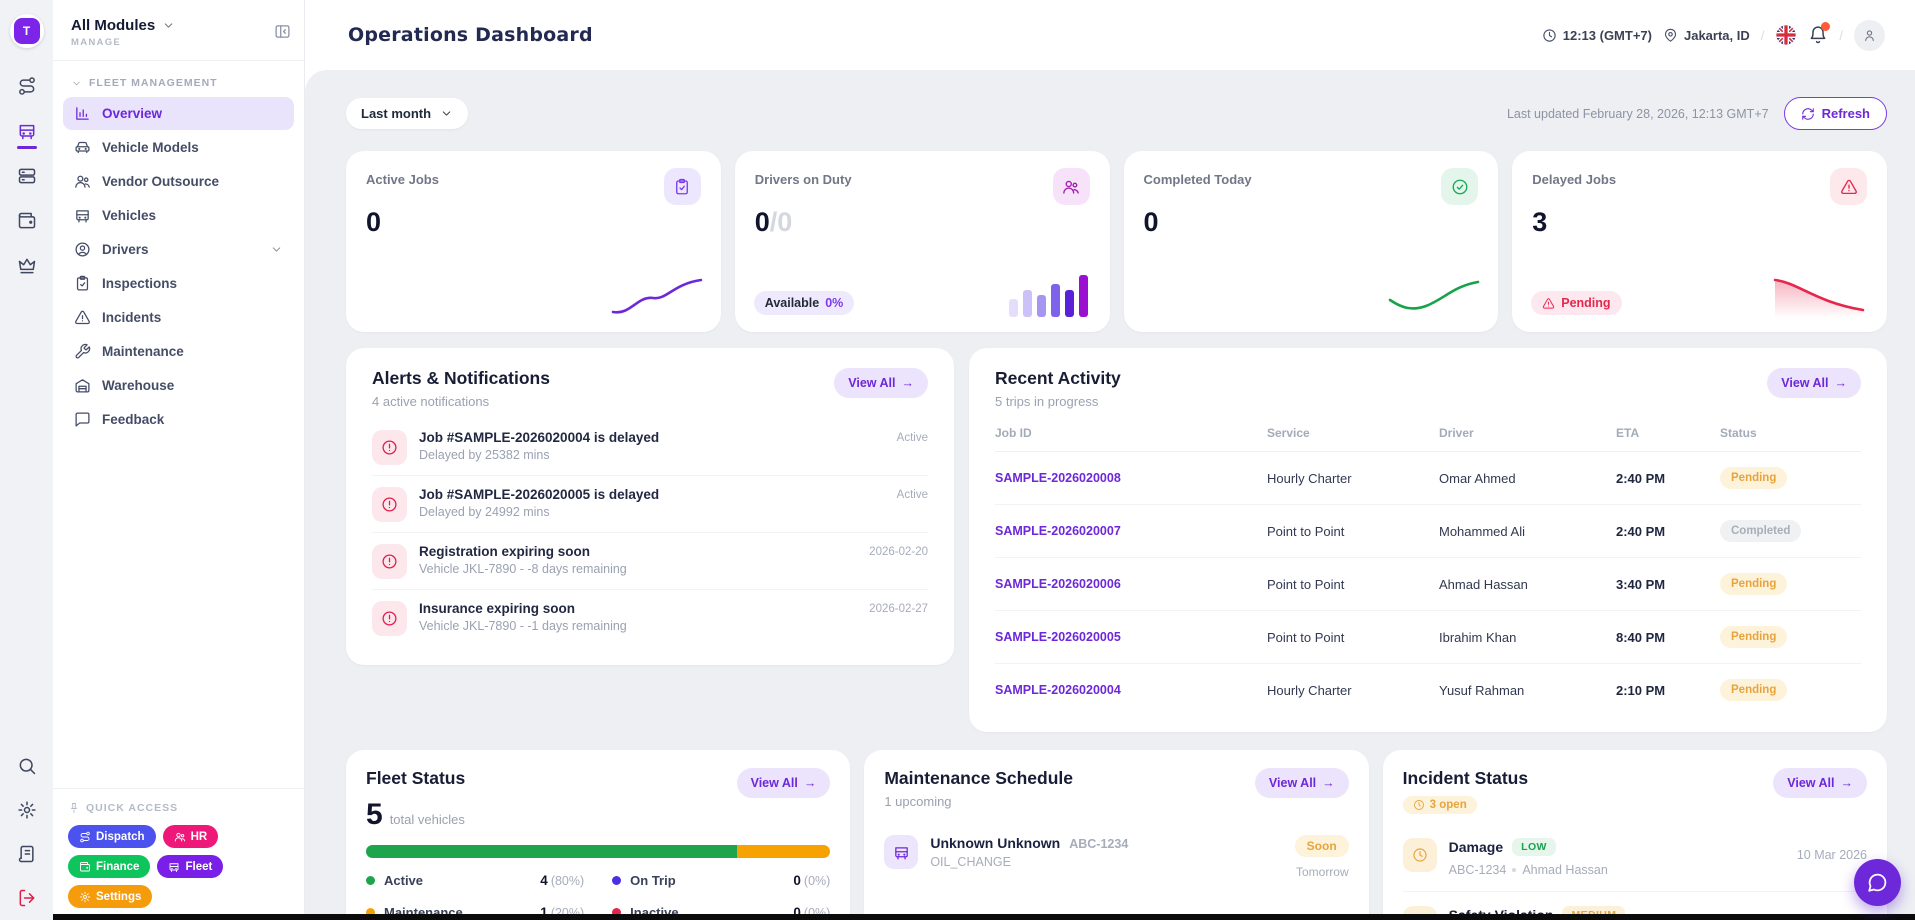 The height and width of the screenshot is (920, 1915). I want to click on incident-date: 10 Mar 2026, so click(1831, 855).